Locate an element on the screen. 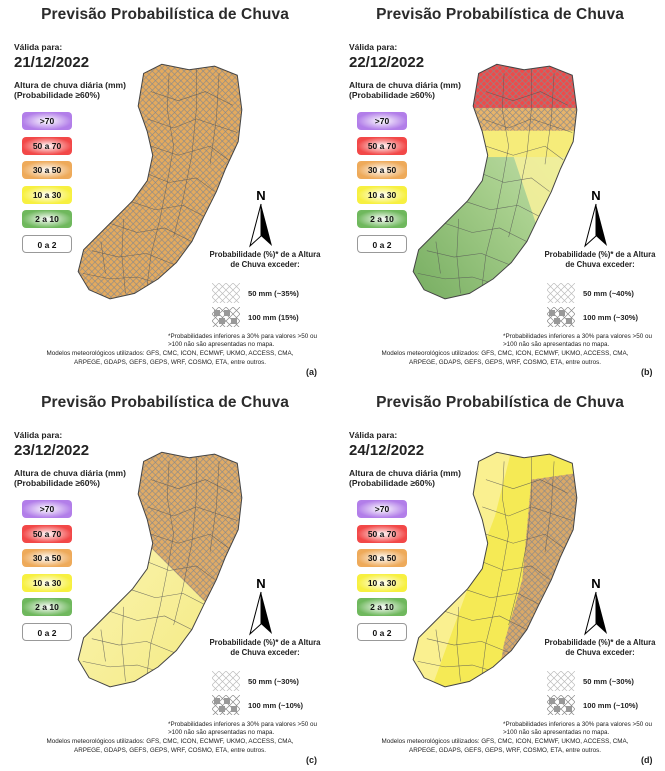 This screenshot has width=665, height=771. panel-letter: (c) is located at coordinates (311, 760).